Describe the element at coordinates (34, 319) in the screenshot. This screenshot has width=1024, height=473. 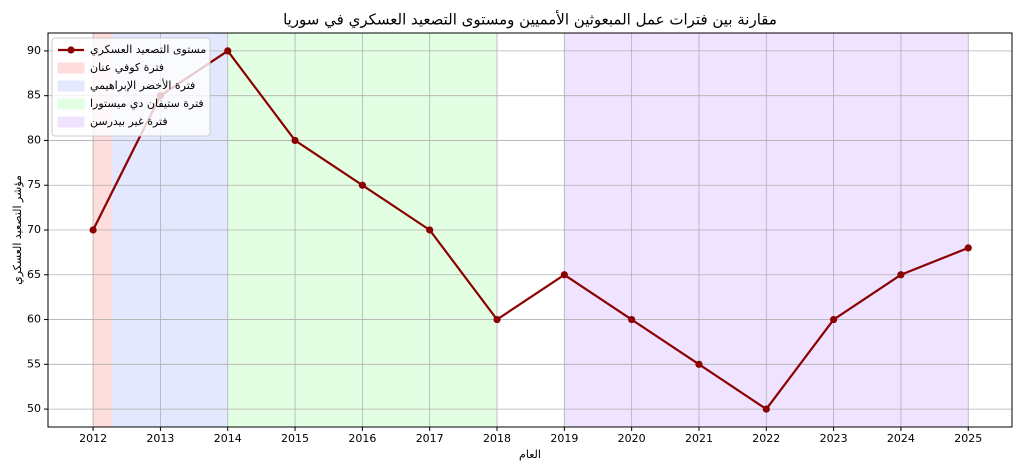
I see `y-tick-label: 60` at that location.